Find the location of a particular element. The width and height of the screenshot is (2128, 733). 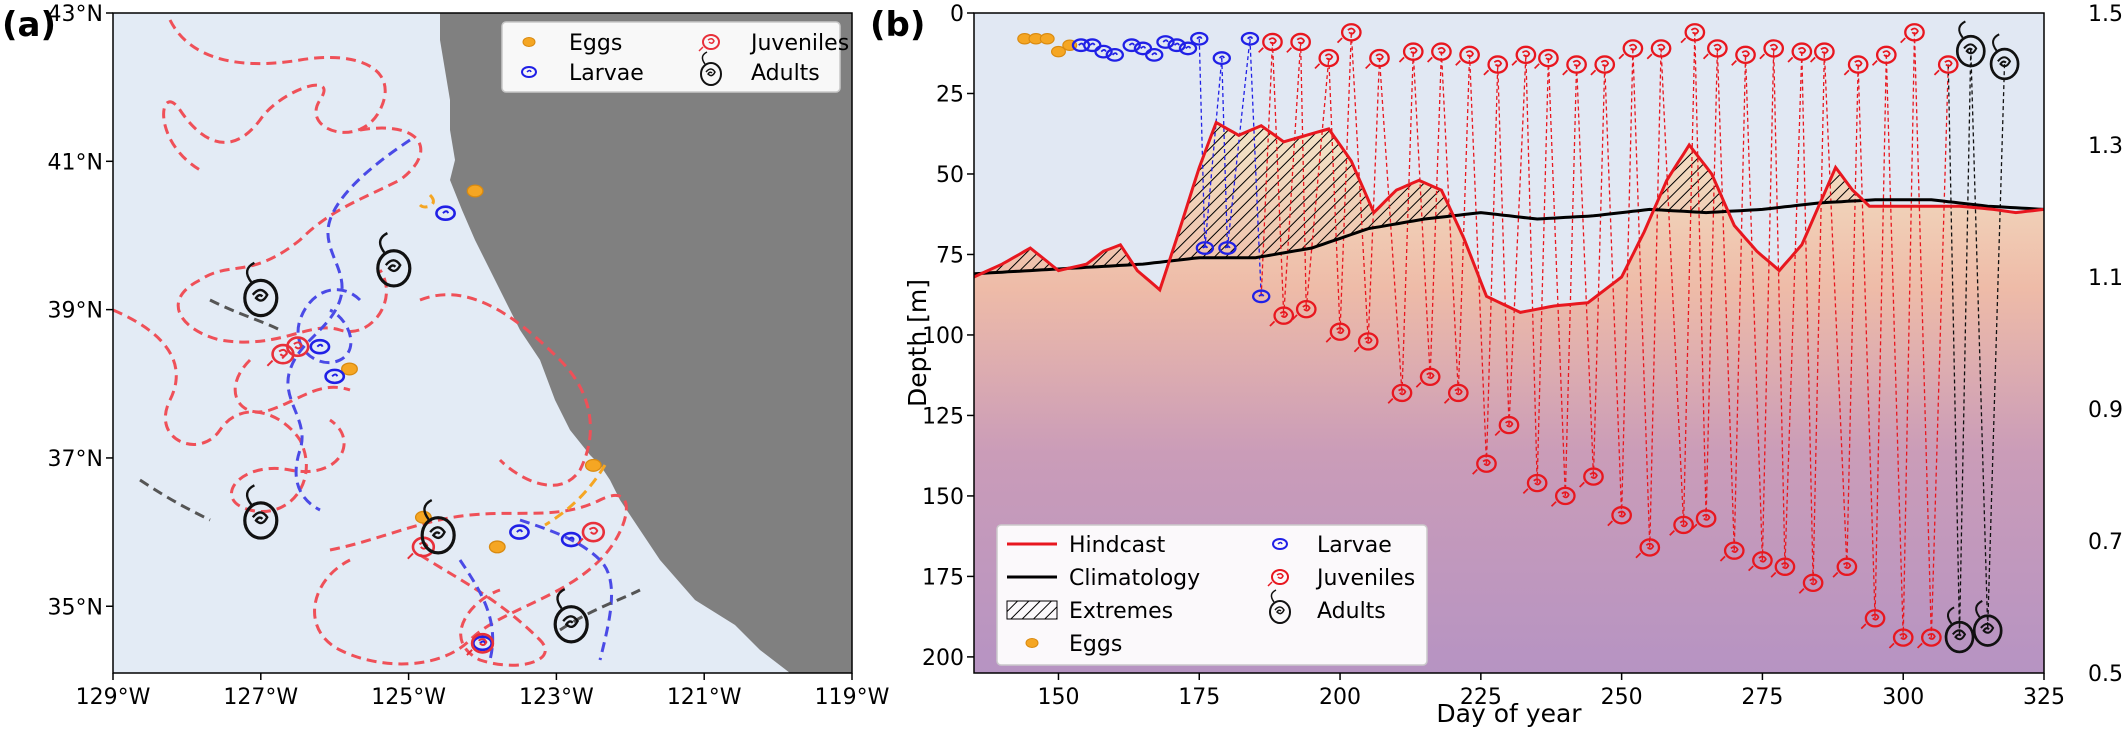

x-tick-label: 325 is located at coordinates (2044, 697).